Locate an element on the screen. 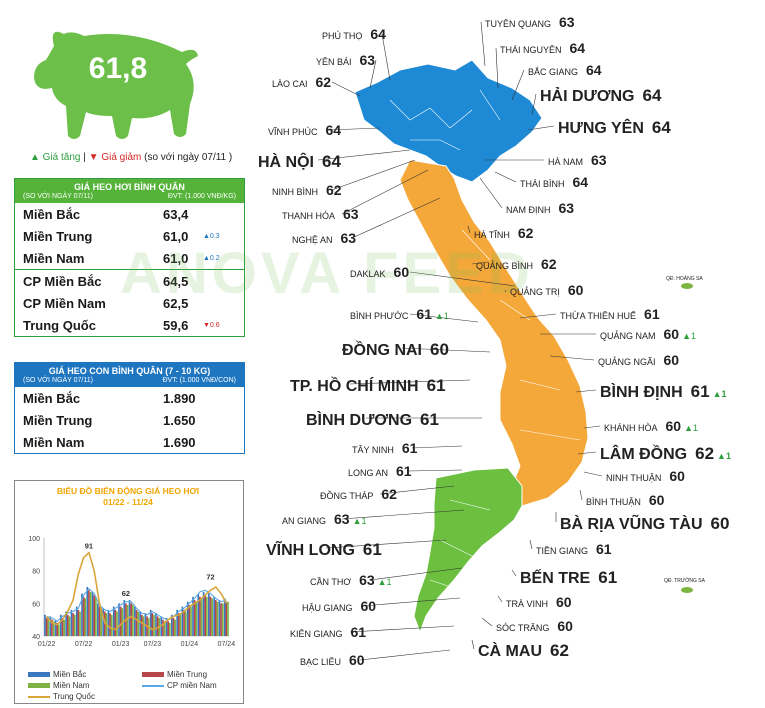 The height and width of the screenshot is (708, 765). chart-x-tick: 07/23 is located at coordinates (153, 644).